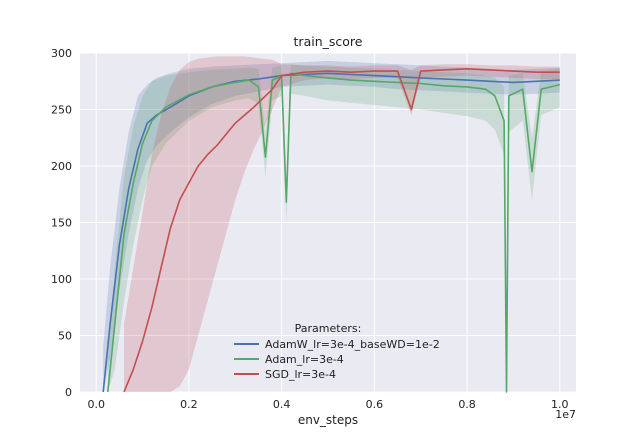 The height and width of the screenshot is (440, 640). I want to click on x-tick-label: 0.2, so click(189, 404).